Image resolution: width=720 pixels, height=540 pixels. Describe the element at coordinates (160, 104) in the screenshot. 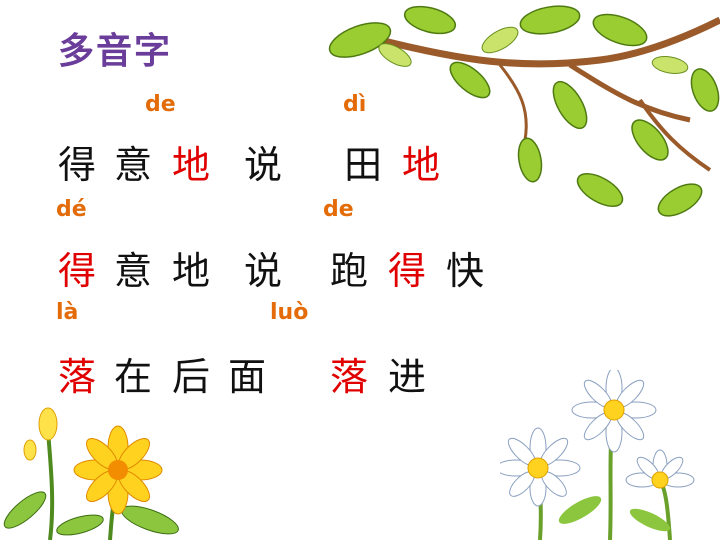

I see `pinyin-row1-a: de` at that location.